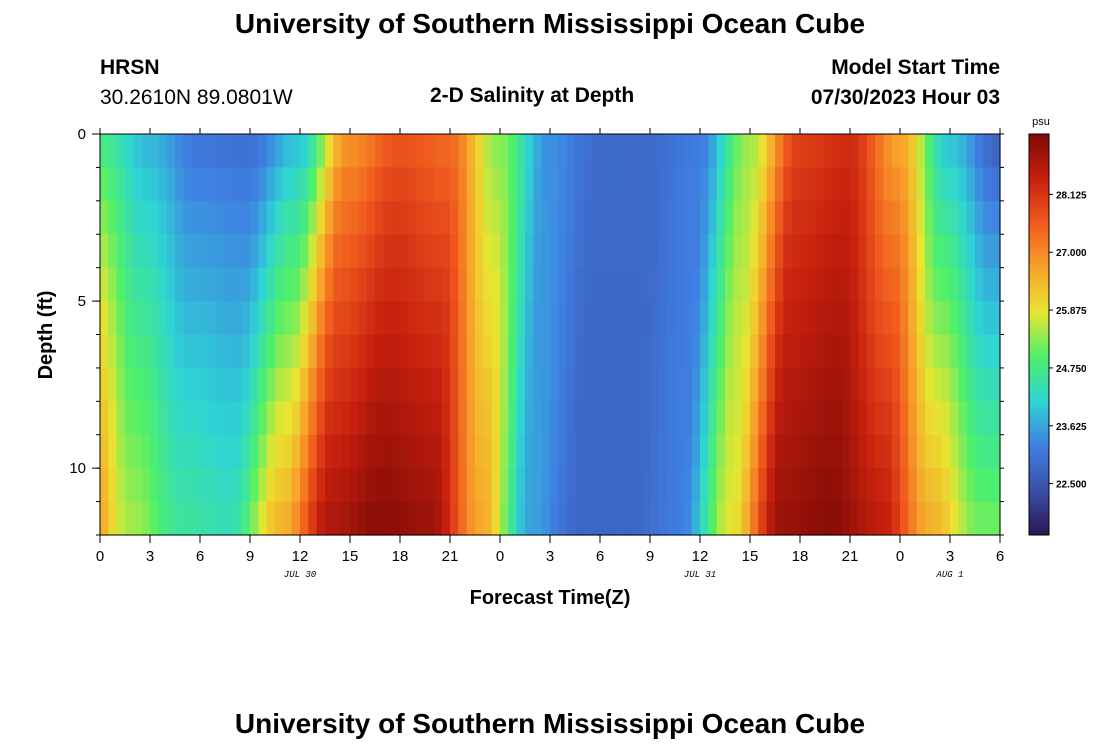 Image resolution: width=1100 pixels, height=750 pixels. Describe the element at coordinates (700, 556) in the screenshot. I see `x-tick-label: 12` at that location.